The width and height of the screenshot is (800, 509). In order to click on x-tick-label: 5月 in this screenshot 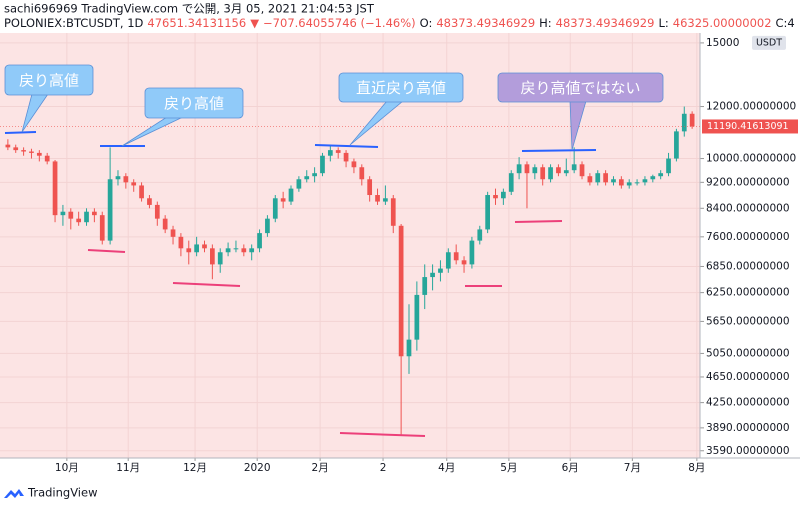, I will do `click(508, 468)`.